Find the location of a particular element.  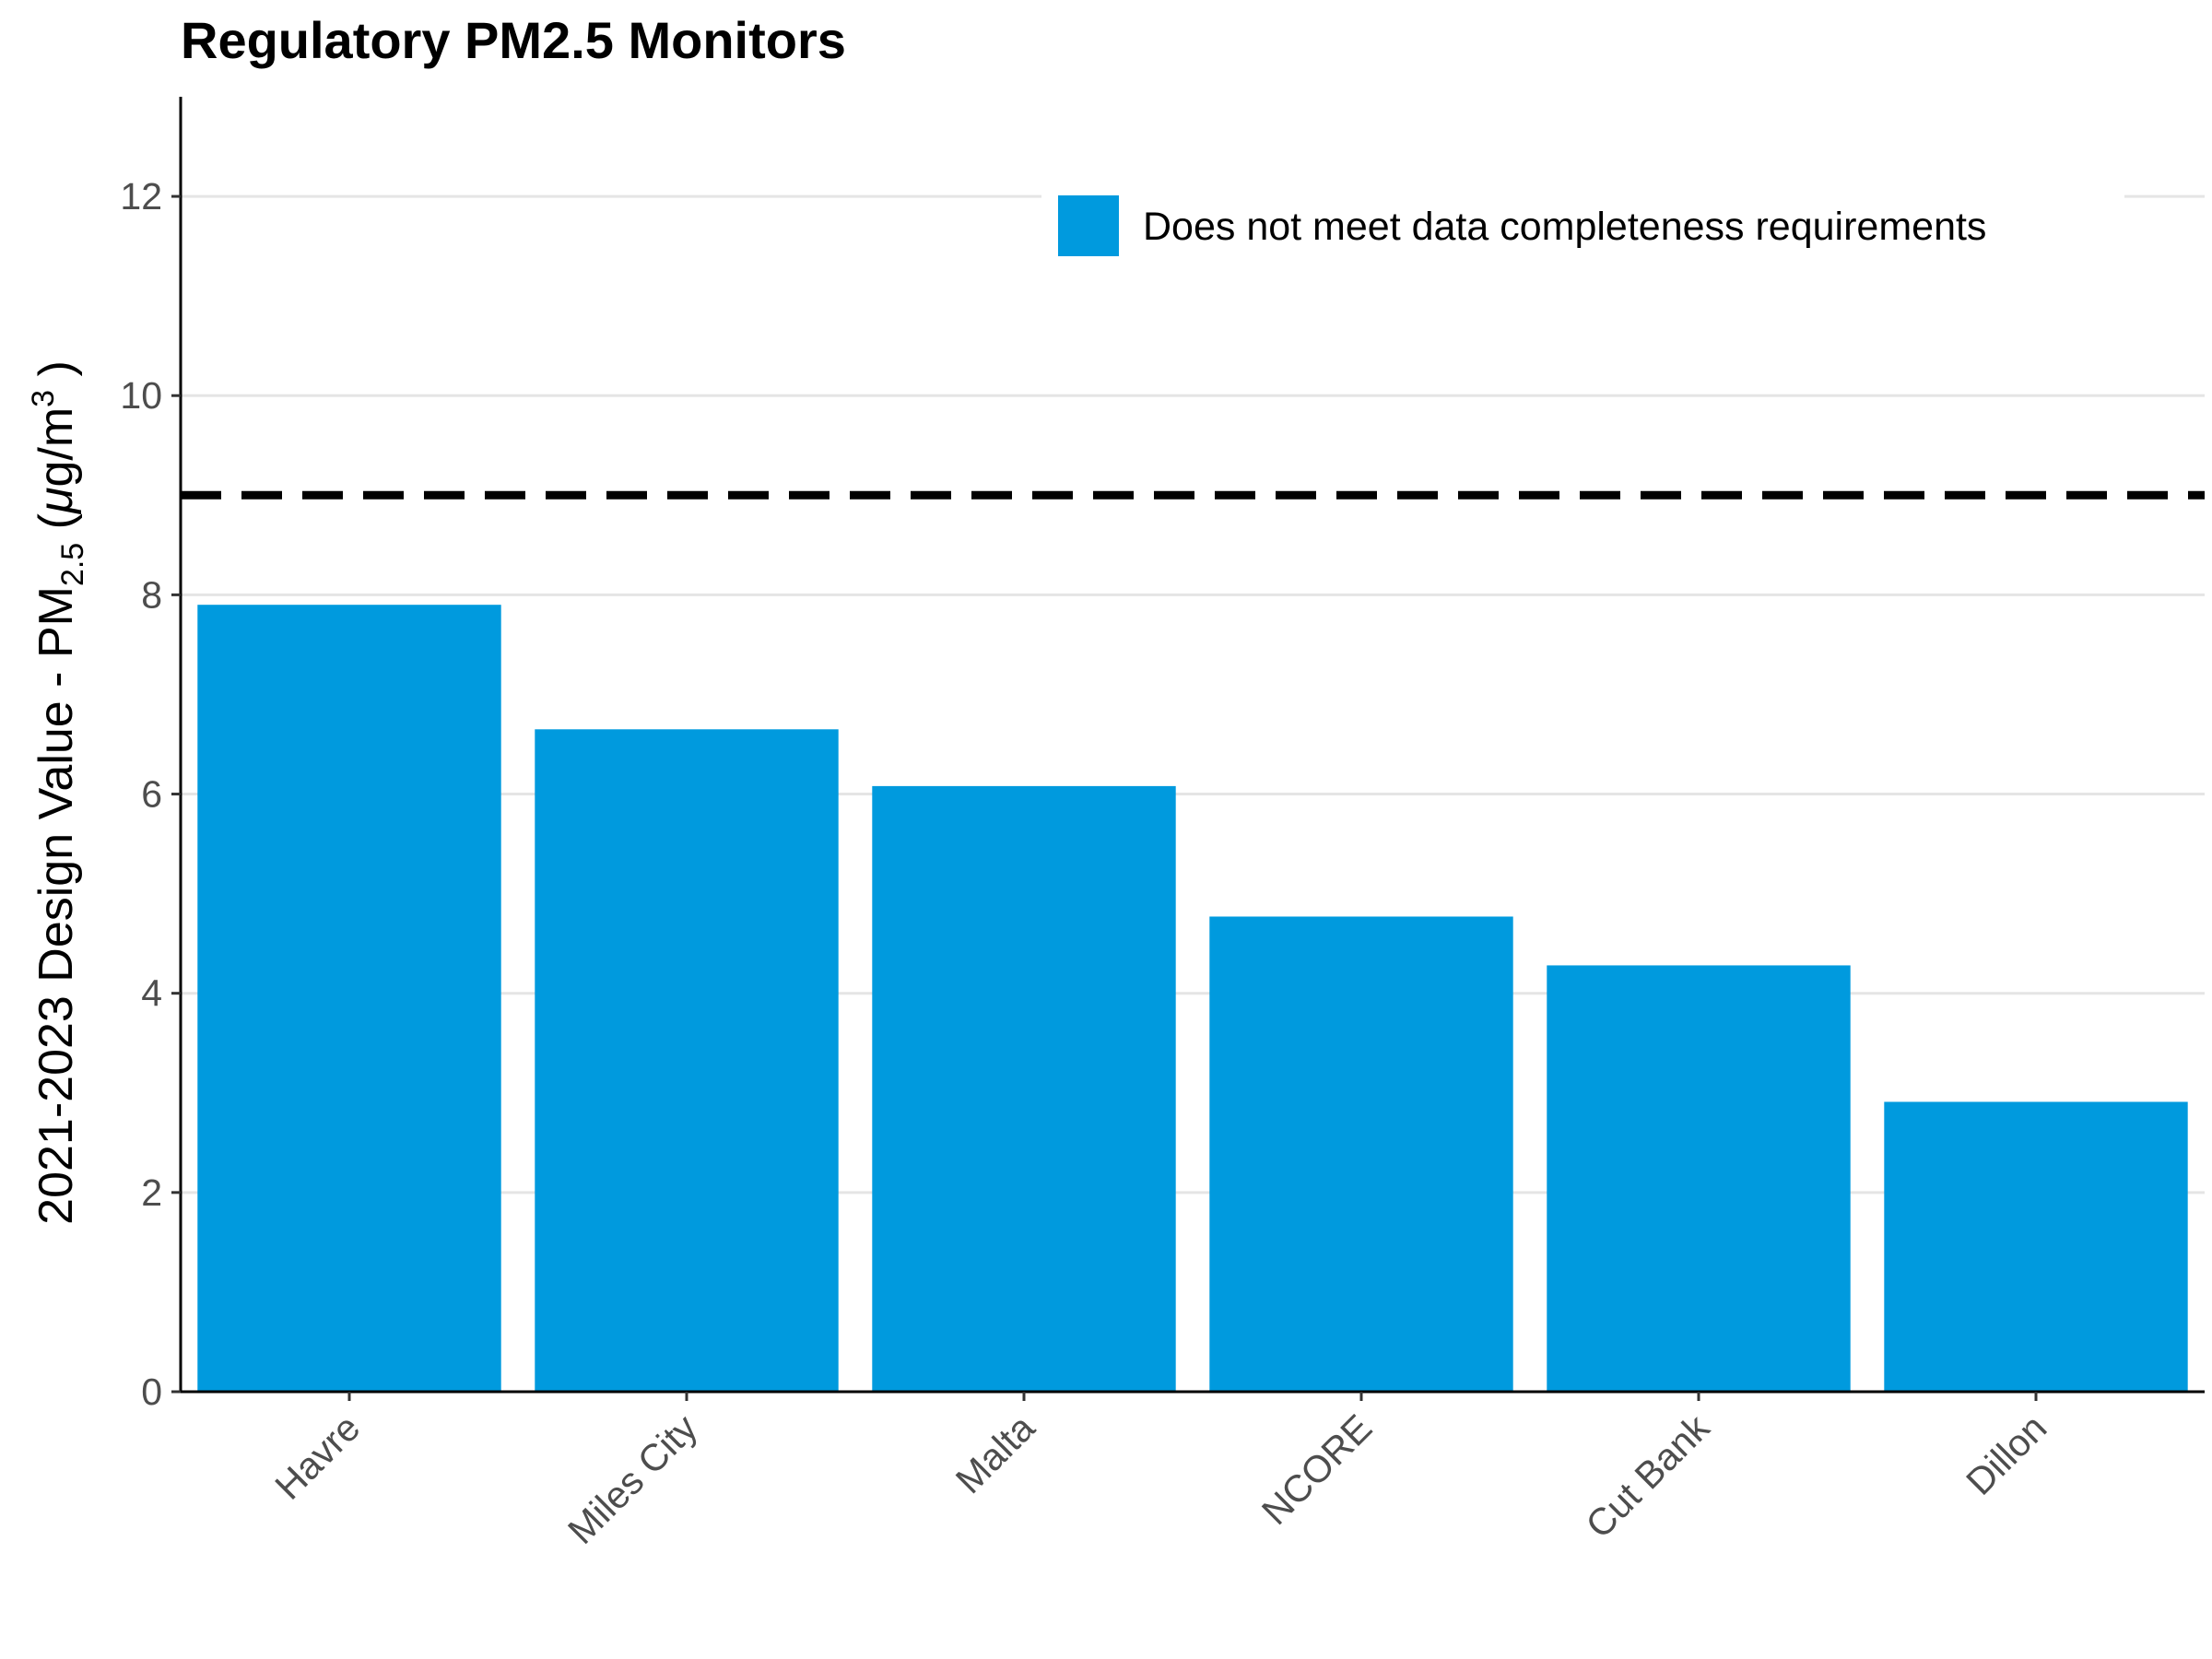

y-axis-title-prefix: 2021-2023 Design Value - PM is located at coordinates (56, 905).